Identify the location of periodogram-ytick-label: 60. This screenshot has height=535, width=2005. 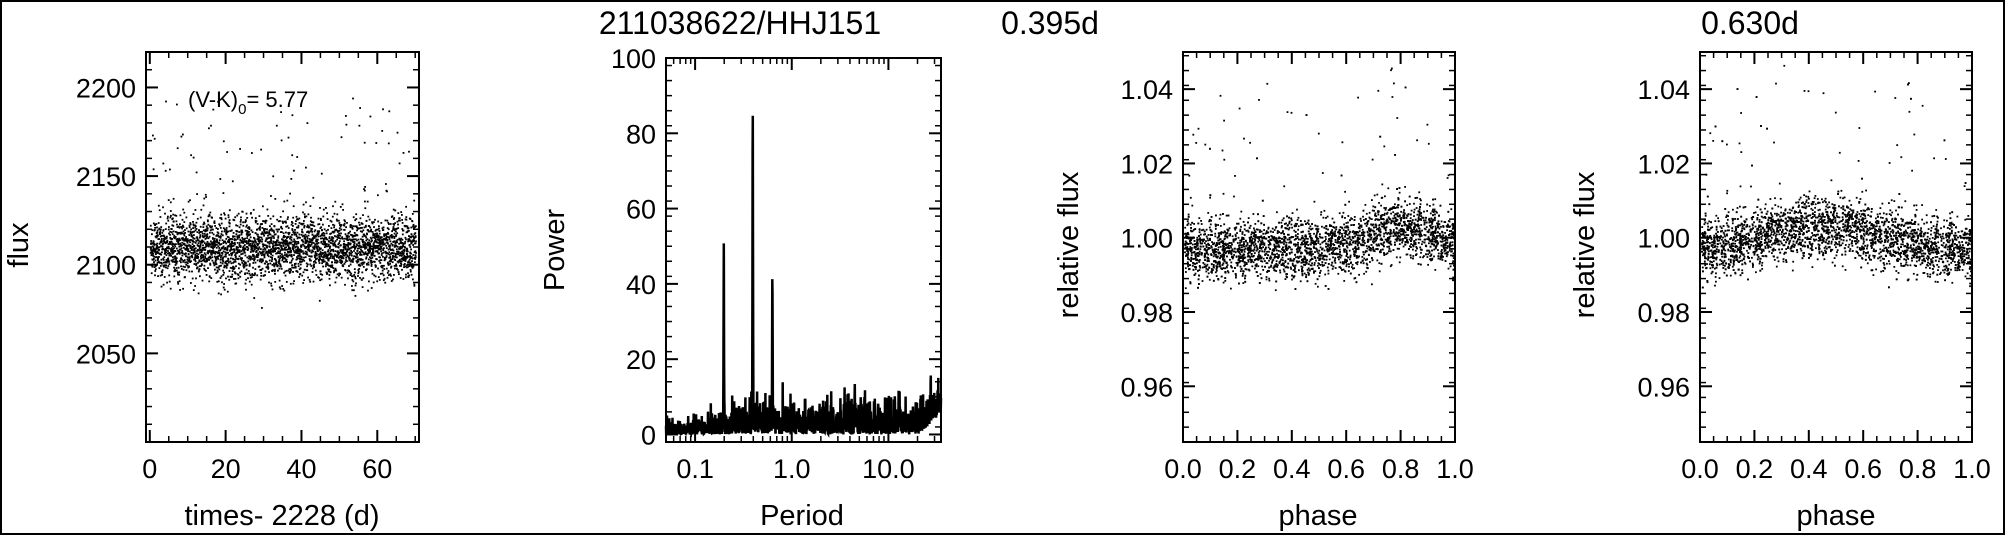
(641, 210).